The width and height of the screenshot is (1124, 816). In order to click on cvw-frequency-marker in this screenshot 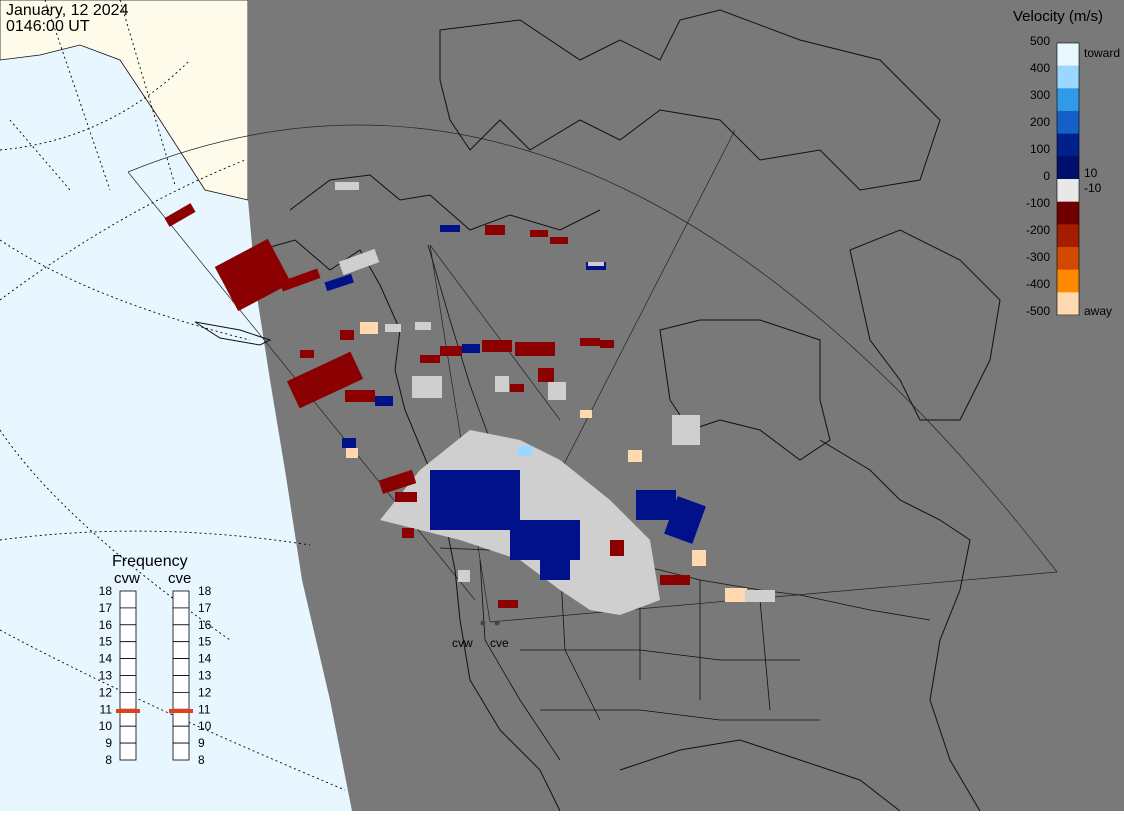, I will do `click(128, 710)`.